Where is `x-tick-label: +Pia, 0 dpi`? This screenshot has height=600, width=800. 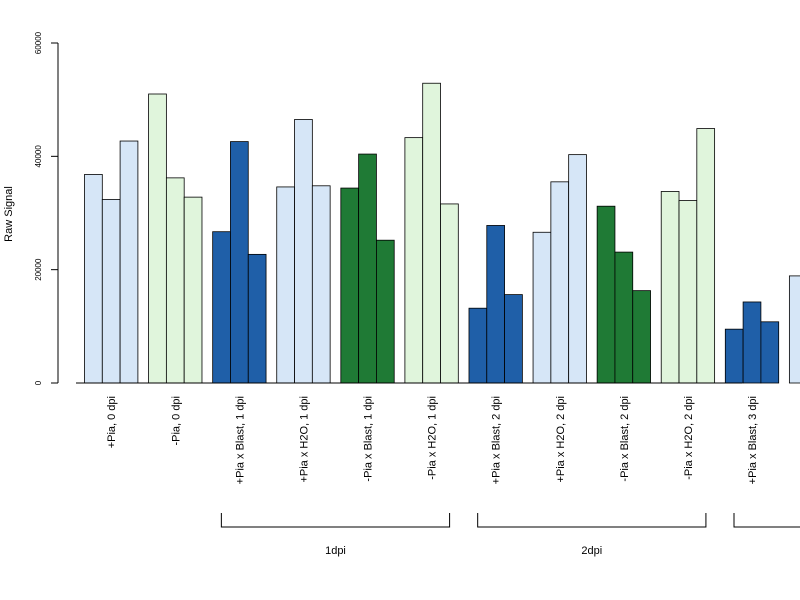 x-tick-label: +Pia, 0 dpi is located at coordinates (112, 422).